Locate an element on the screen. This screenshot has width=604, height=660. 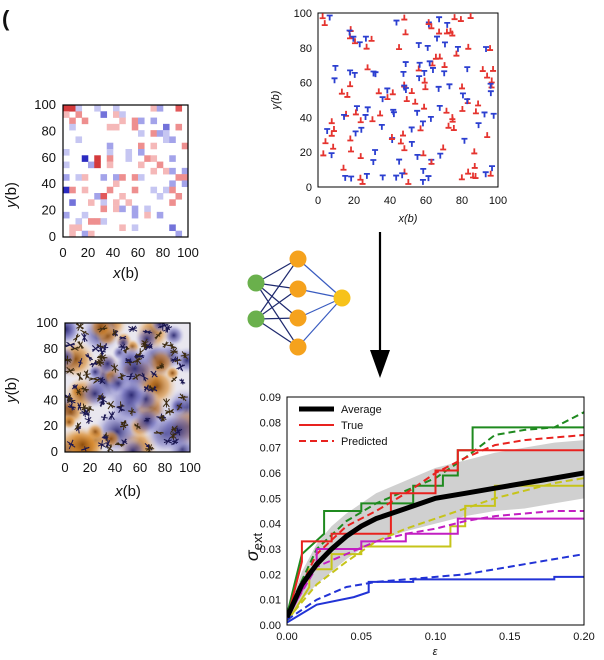
dislocation-frame is located at coordinates (408, 100).